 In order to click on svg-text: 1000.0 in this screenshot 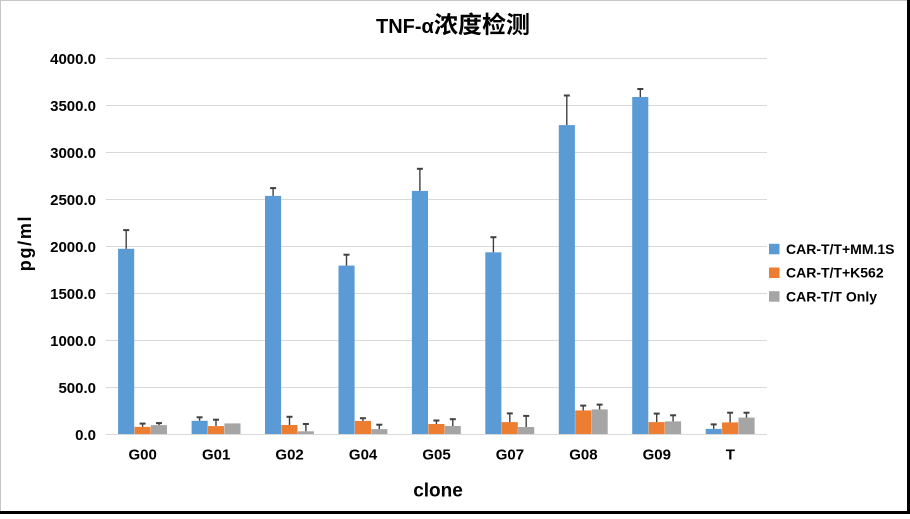, I will do `click(73, 341)`.